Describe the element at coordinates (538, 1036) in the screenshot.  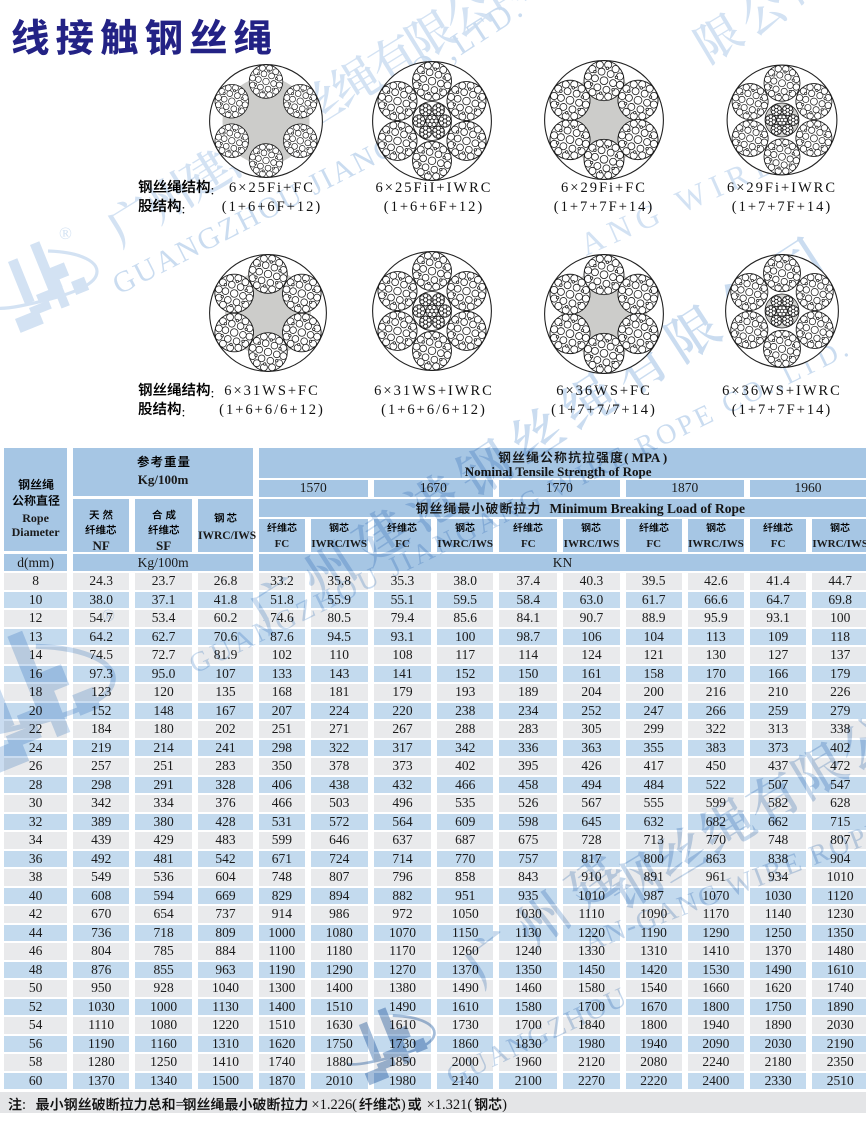
I see `svg-text: GUANGZHOU` at that location.